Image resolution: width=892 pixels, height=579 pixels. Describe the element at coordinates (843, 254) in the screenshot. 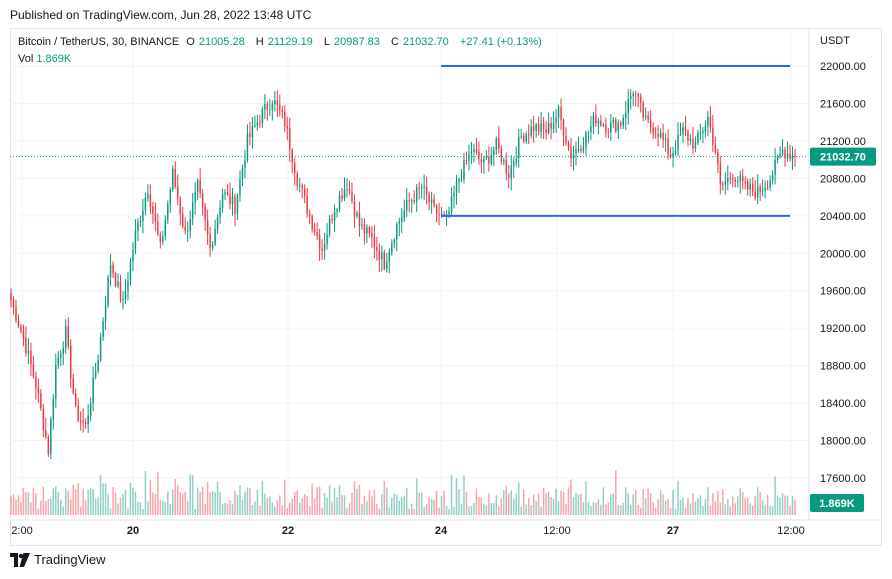

I see `y-tick-label: 20000.00` at that location.